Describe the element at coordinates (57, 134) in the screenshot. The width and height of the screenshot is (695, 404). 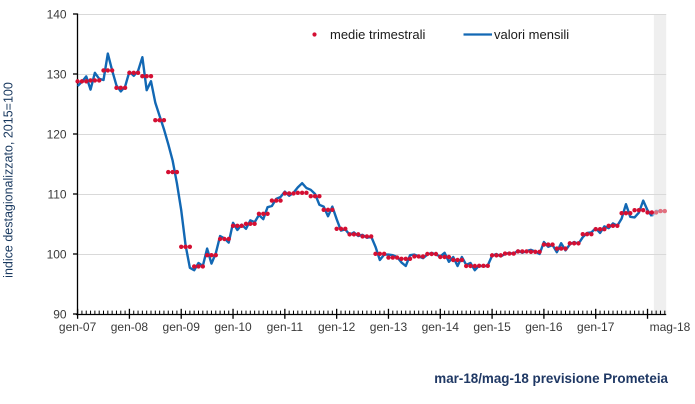
I see `y-tick-label: 120` at that location.